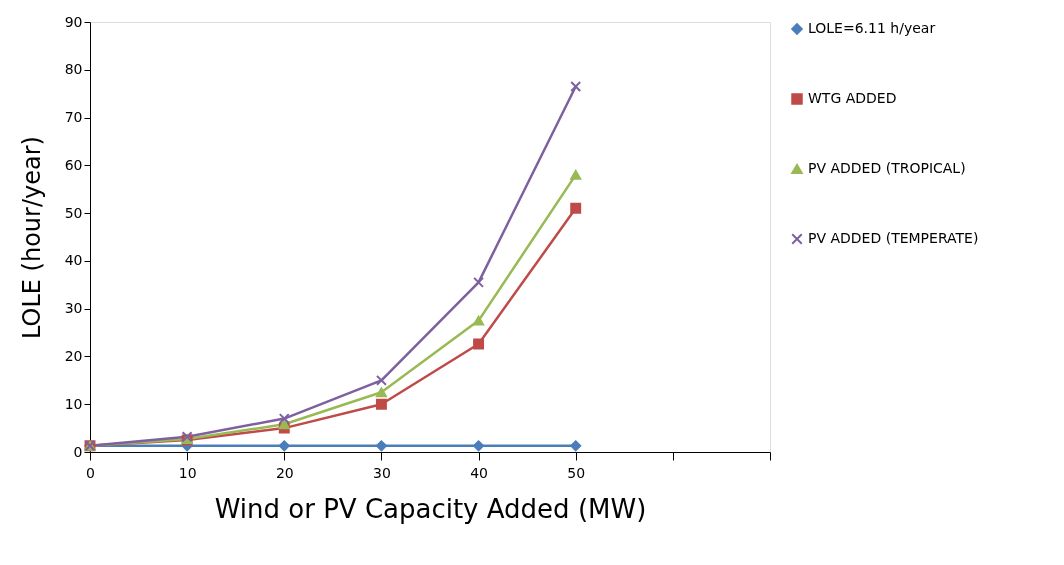 This screenshot has width=1064, height=565. I want to click on x-tick-label: 0, so click(90, 472).